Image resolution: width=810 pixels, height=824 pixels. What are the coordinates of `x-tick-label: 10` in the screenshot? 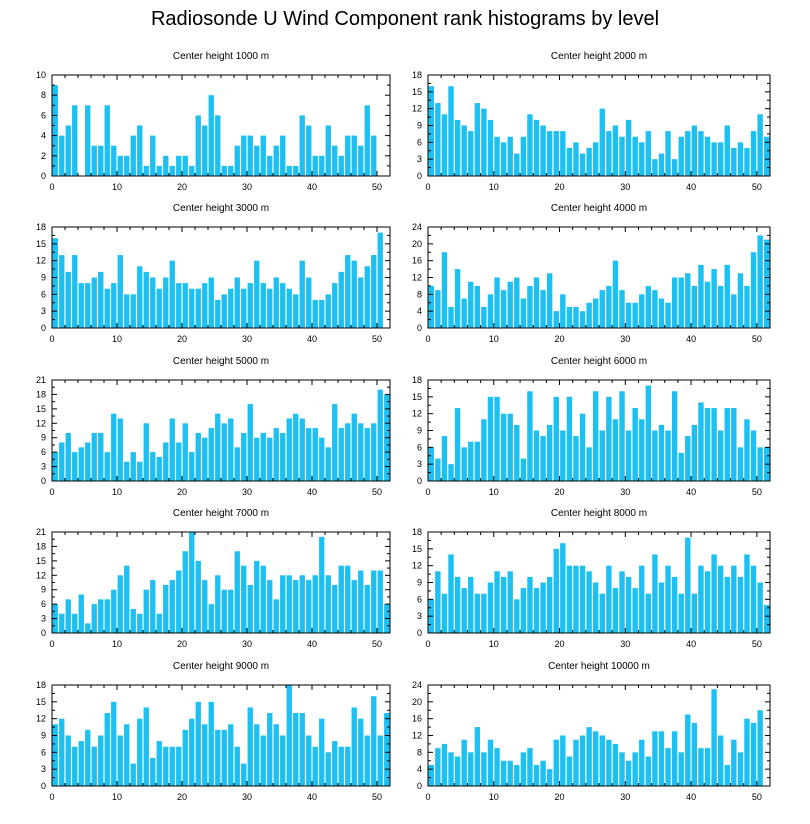 It's located at (117, 492).